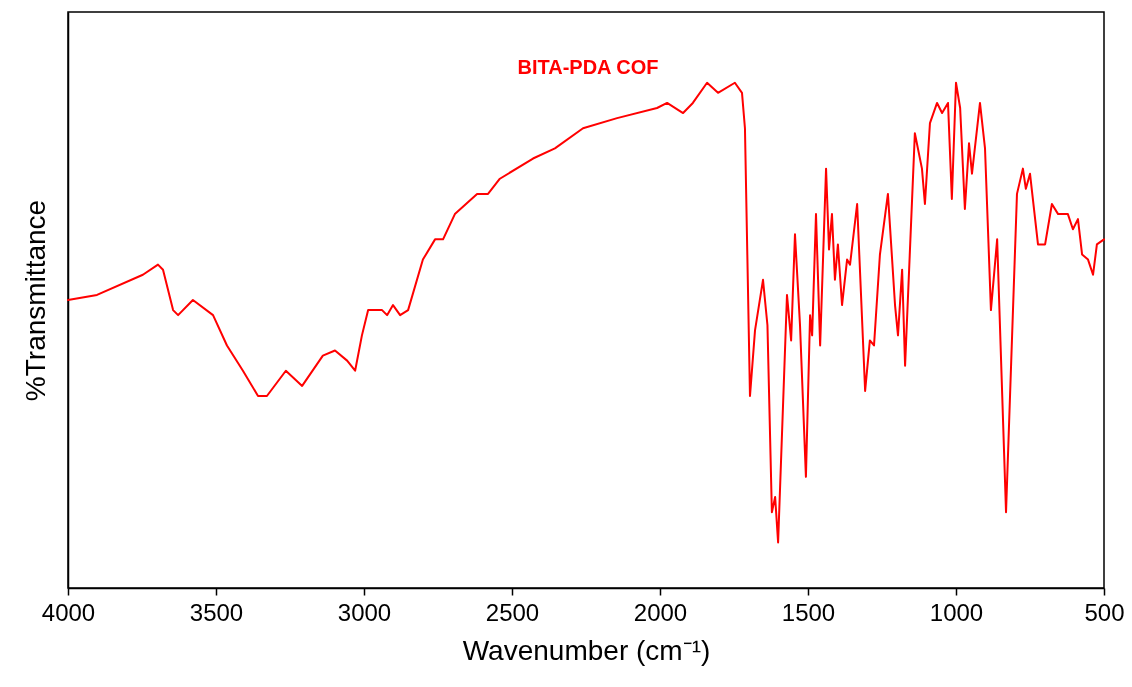  Describe the element at coordinates (1104, 612) in the screenshot. I see `x-tick-label: 500` at that location.